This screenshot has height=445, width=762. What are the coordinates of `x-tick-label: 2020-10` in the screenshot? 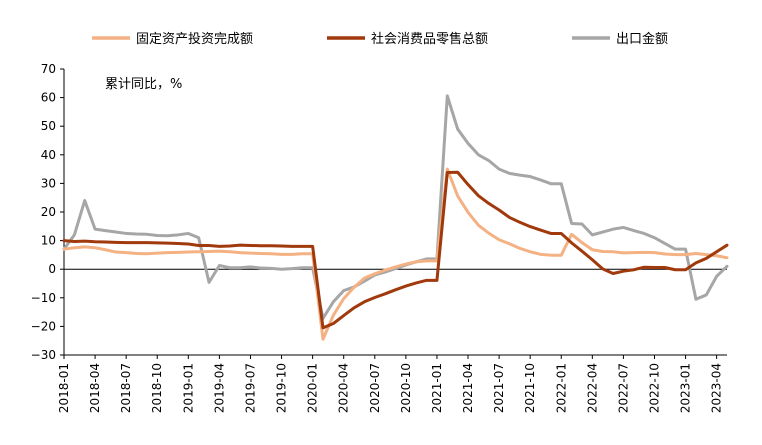 It's located at (406, 388).